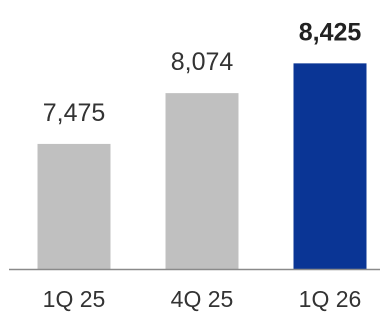 The width and height of the screenshot is (387, 326). I want to click on value-label: 8,425, so click(330, 32).